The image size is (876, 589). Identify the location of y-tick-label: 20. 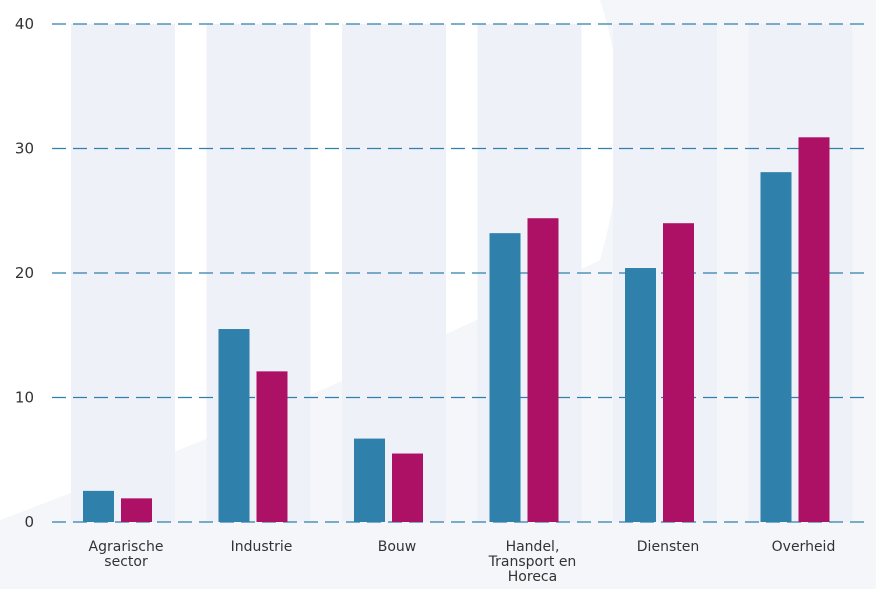
(24, 273).